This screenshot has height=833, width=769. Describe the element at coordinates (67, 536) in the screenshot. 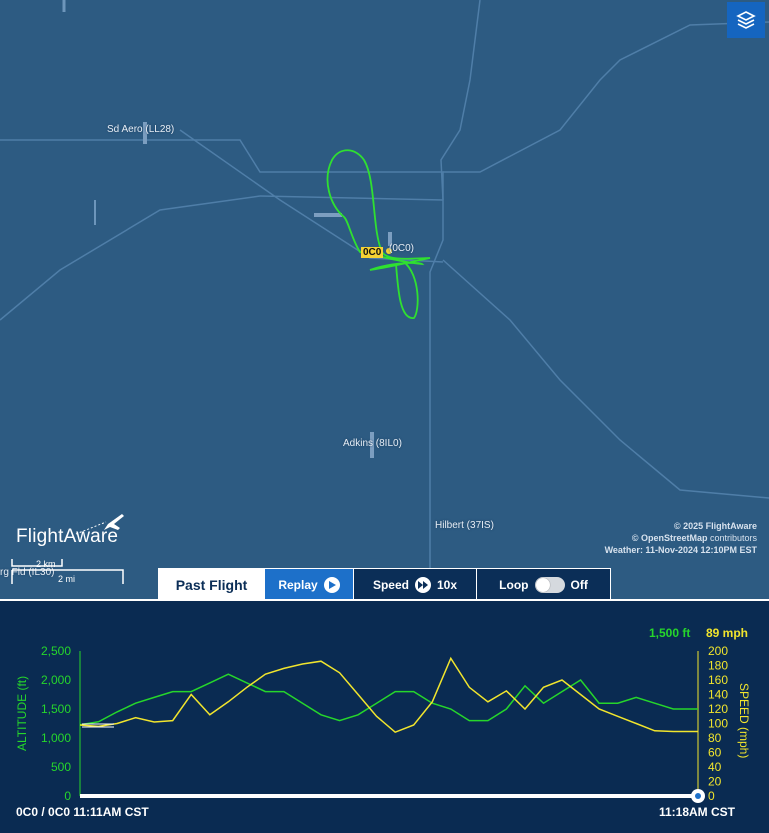

I see `logo-text: FlightAware` at that location.